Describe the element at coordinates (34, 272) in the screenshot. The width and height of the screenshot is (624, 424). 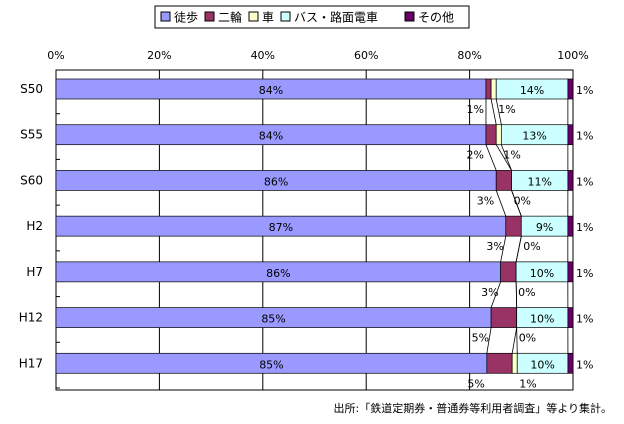
I see `category-label: H7` at that location.